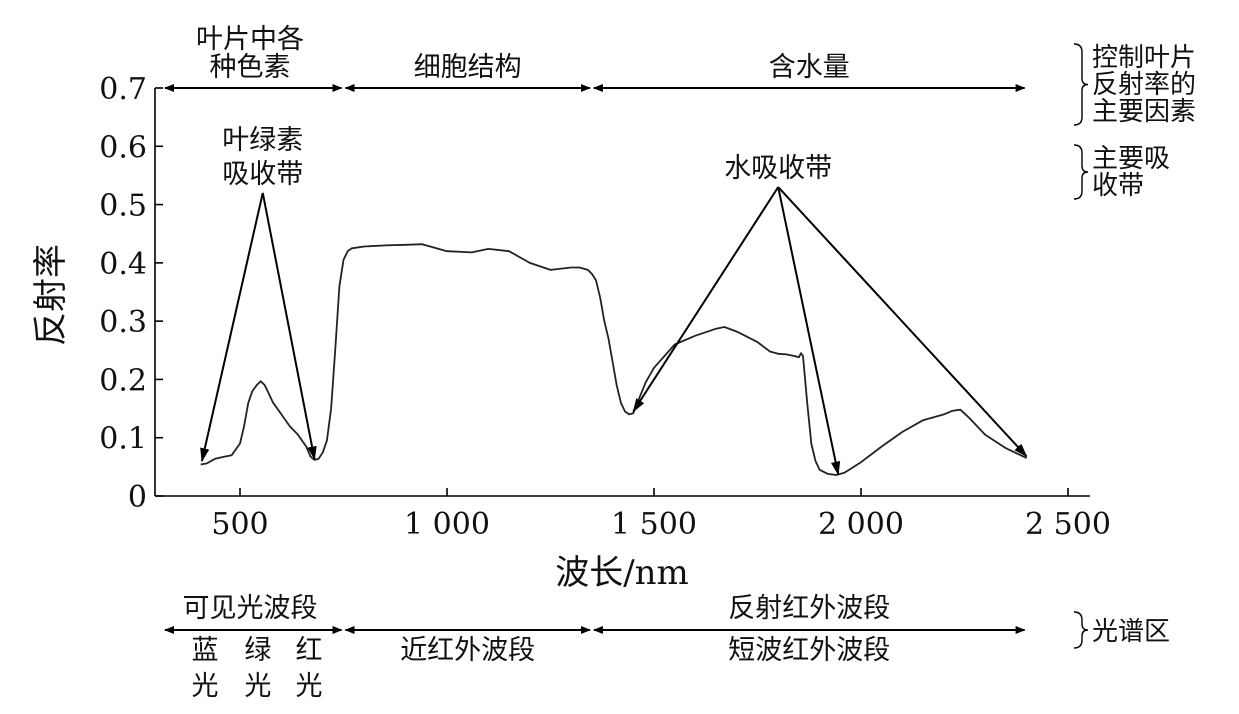  I want to click on spectral-region-label: 反射红外波段, so click(809, 608).